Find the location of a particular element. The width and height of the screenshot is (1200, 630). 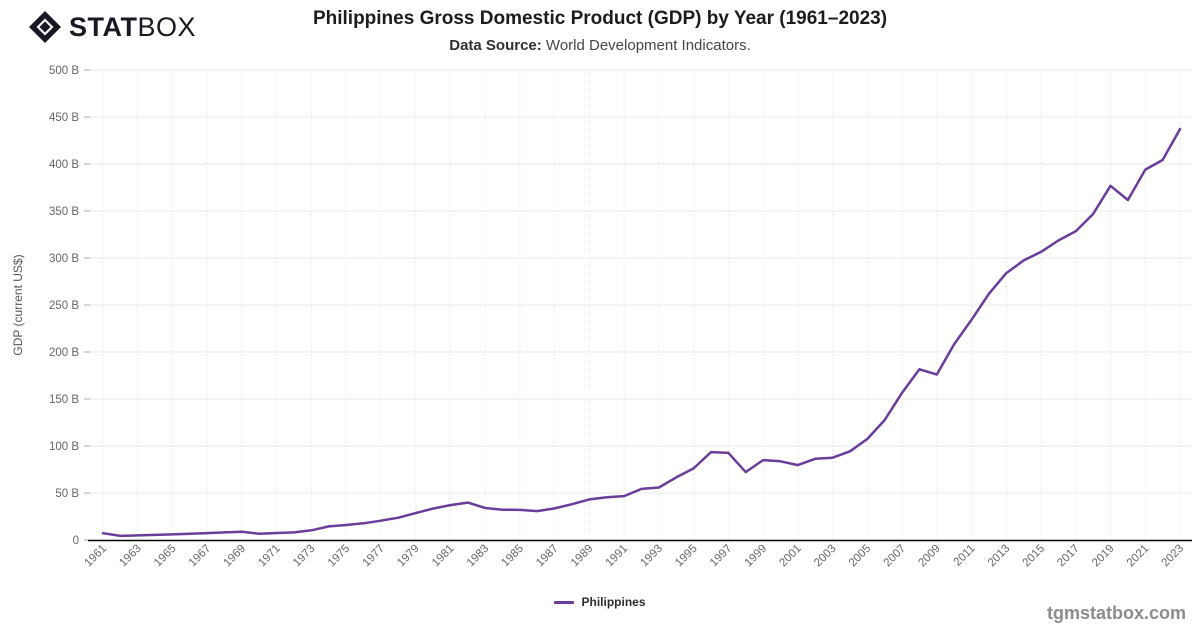

x-axis-tick-label: 1961 is located at coordinates (96, 556).